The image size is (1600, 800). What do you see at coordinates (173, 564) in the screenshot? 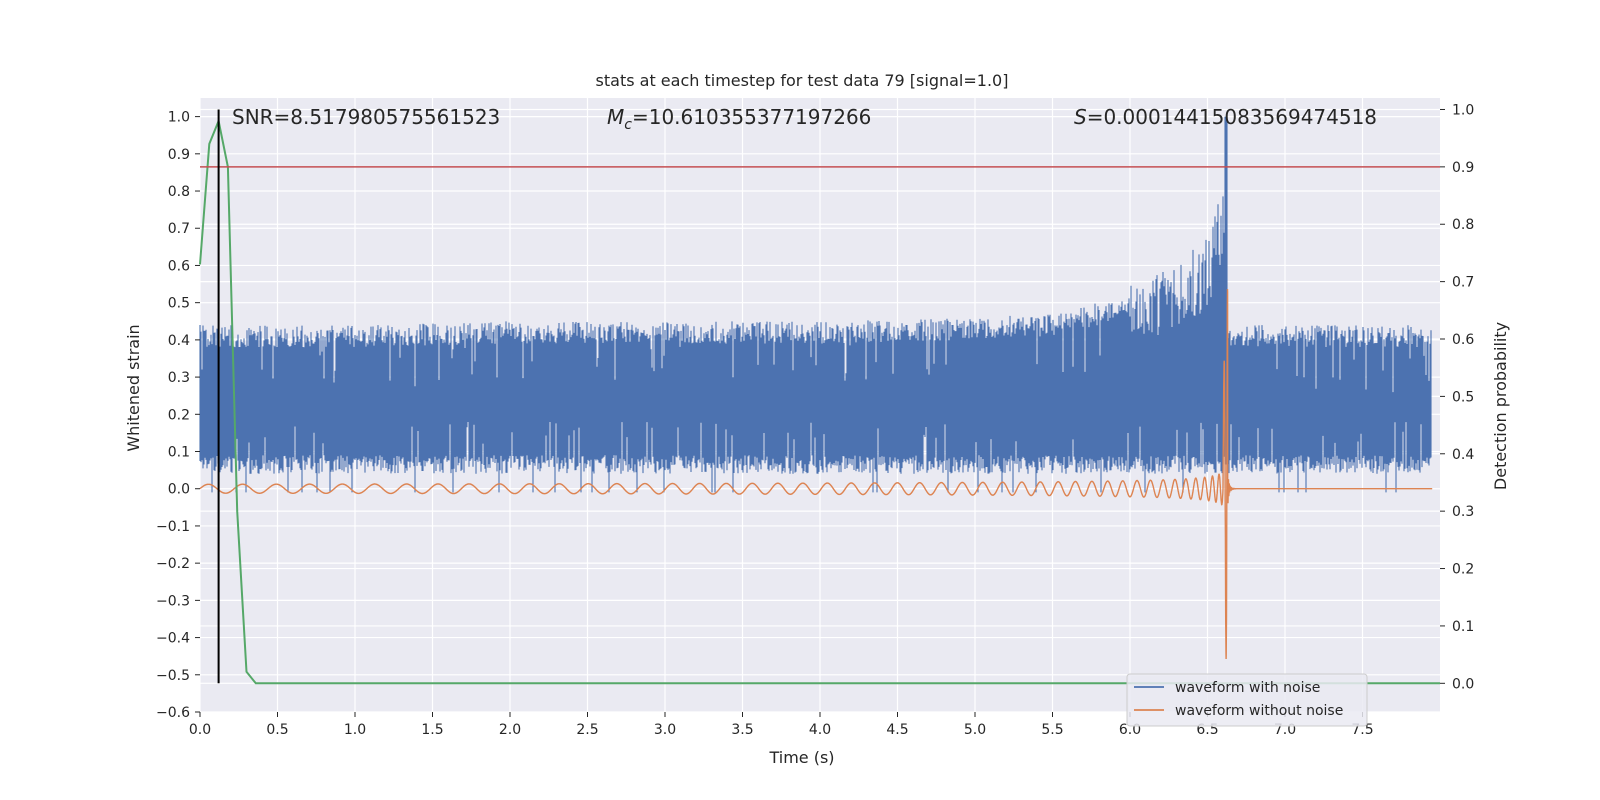
I see `left-tick-label: −0.2` at bounding box center [173, 564].